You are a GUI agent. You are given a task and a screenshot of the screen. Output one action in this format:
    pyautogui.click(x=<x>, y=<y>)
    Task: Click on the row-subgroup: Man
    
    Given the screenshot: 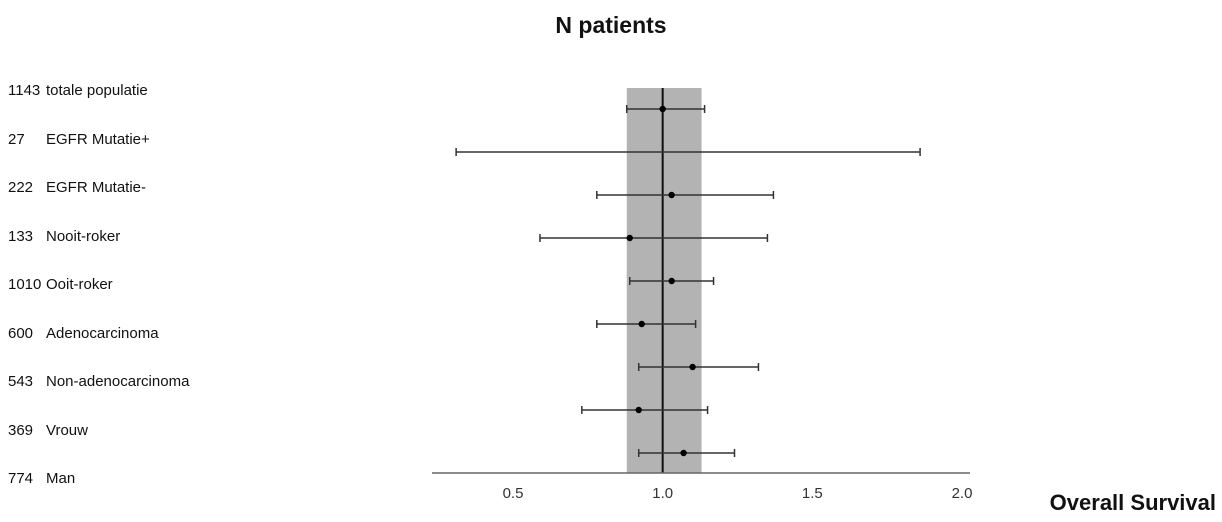 What is the action you would take?
    pyautogui.click(x=61, y=478)
    